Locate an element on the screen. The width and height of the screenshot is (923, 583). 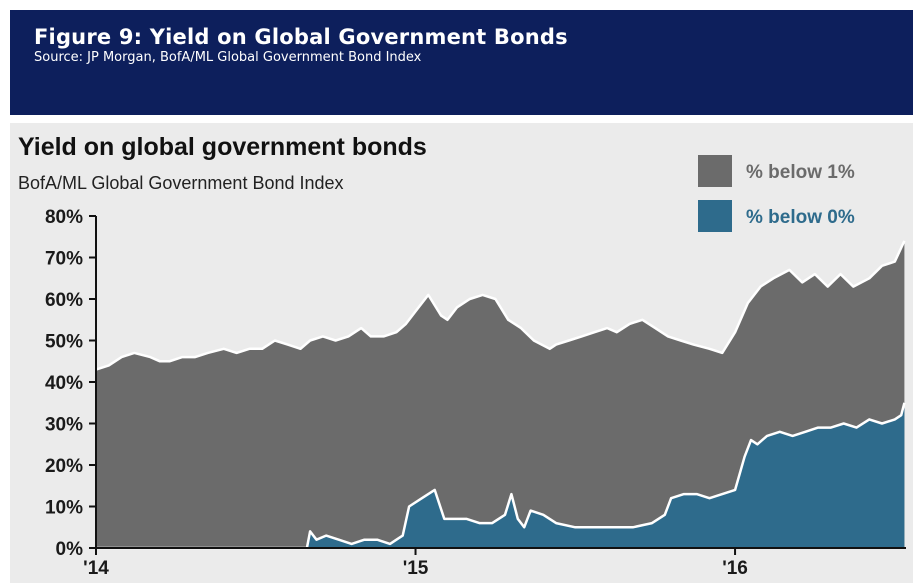
x-tick-label: '14 is located at coordinates (96, 568).